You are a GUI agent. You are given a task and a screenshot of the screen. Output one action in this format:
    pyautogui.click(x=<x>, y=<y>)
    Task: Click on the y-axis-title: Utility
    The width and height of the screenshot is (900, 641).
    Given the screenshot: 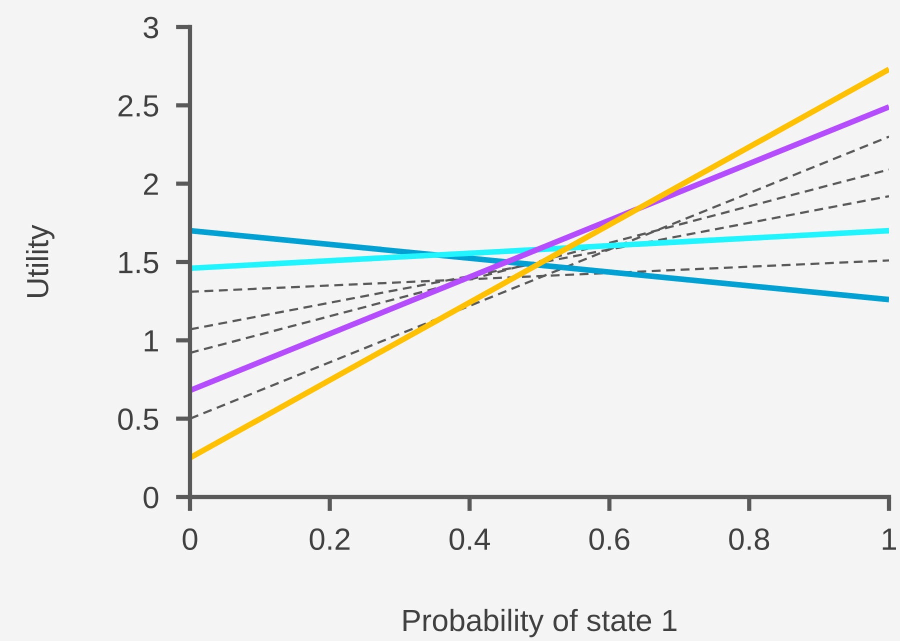 What is the action you would take?
    pyautogui.click(x=40, y=260)
    